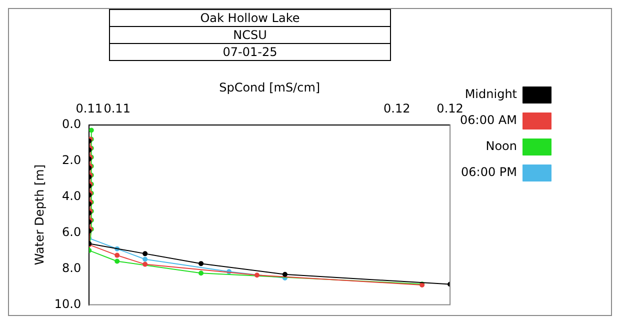 This screenshot has height=324, width=620. Describe the element at coordinates (39, 215) in the screenshot. I see `y-axis-title: Water Depth [m]` at that location.